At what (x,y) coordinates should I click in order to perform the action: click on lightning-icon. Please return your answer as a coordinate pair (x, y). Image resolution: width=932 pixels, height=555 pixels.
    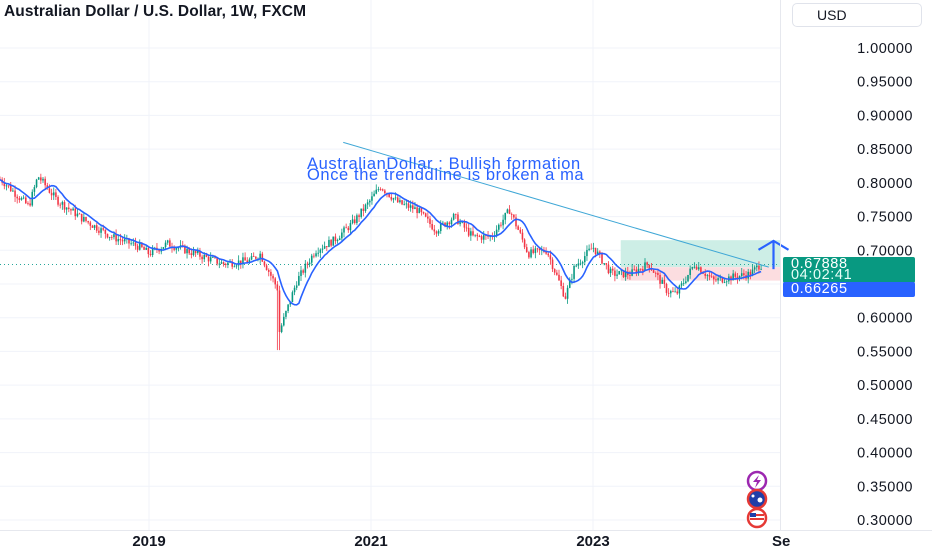
    Looking at the image, I should click on (757, 481).